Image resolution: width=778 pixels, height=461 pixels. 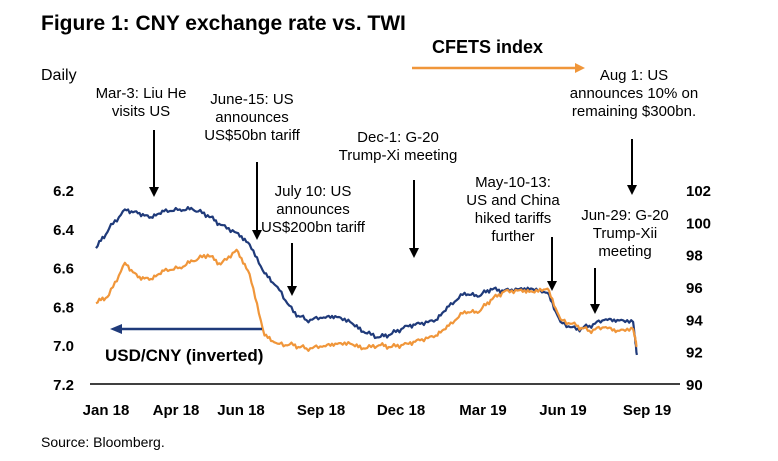 What do you see at coordinates (59, 75) in the screenshot?
I see `frequency-label: Daily` at bounding box center [59, 75].